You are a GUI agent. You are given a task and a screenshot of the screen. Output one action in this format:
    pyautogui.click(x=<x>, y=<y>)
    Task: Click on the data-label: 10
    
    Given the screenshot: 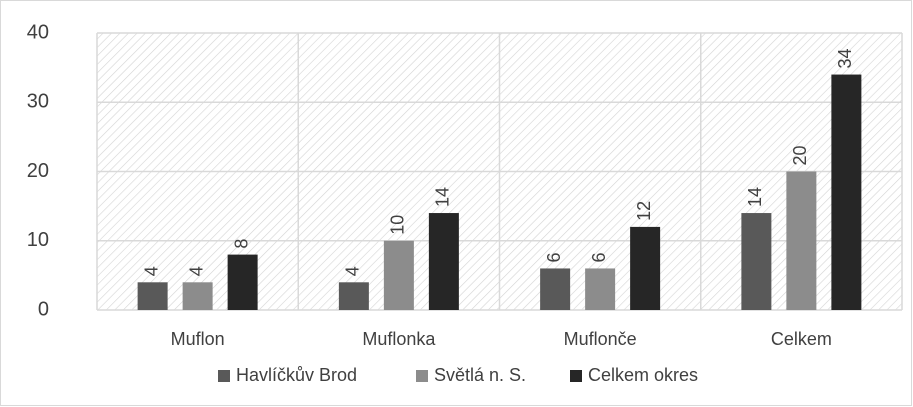 What is the action you would take?
    pyautogui.click(x=398, y=225)
    